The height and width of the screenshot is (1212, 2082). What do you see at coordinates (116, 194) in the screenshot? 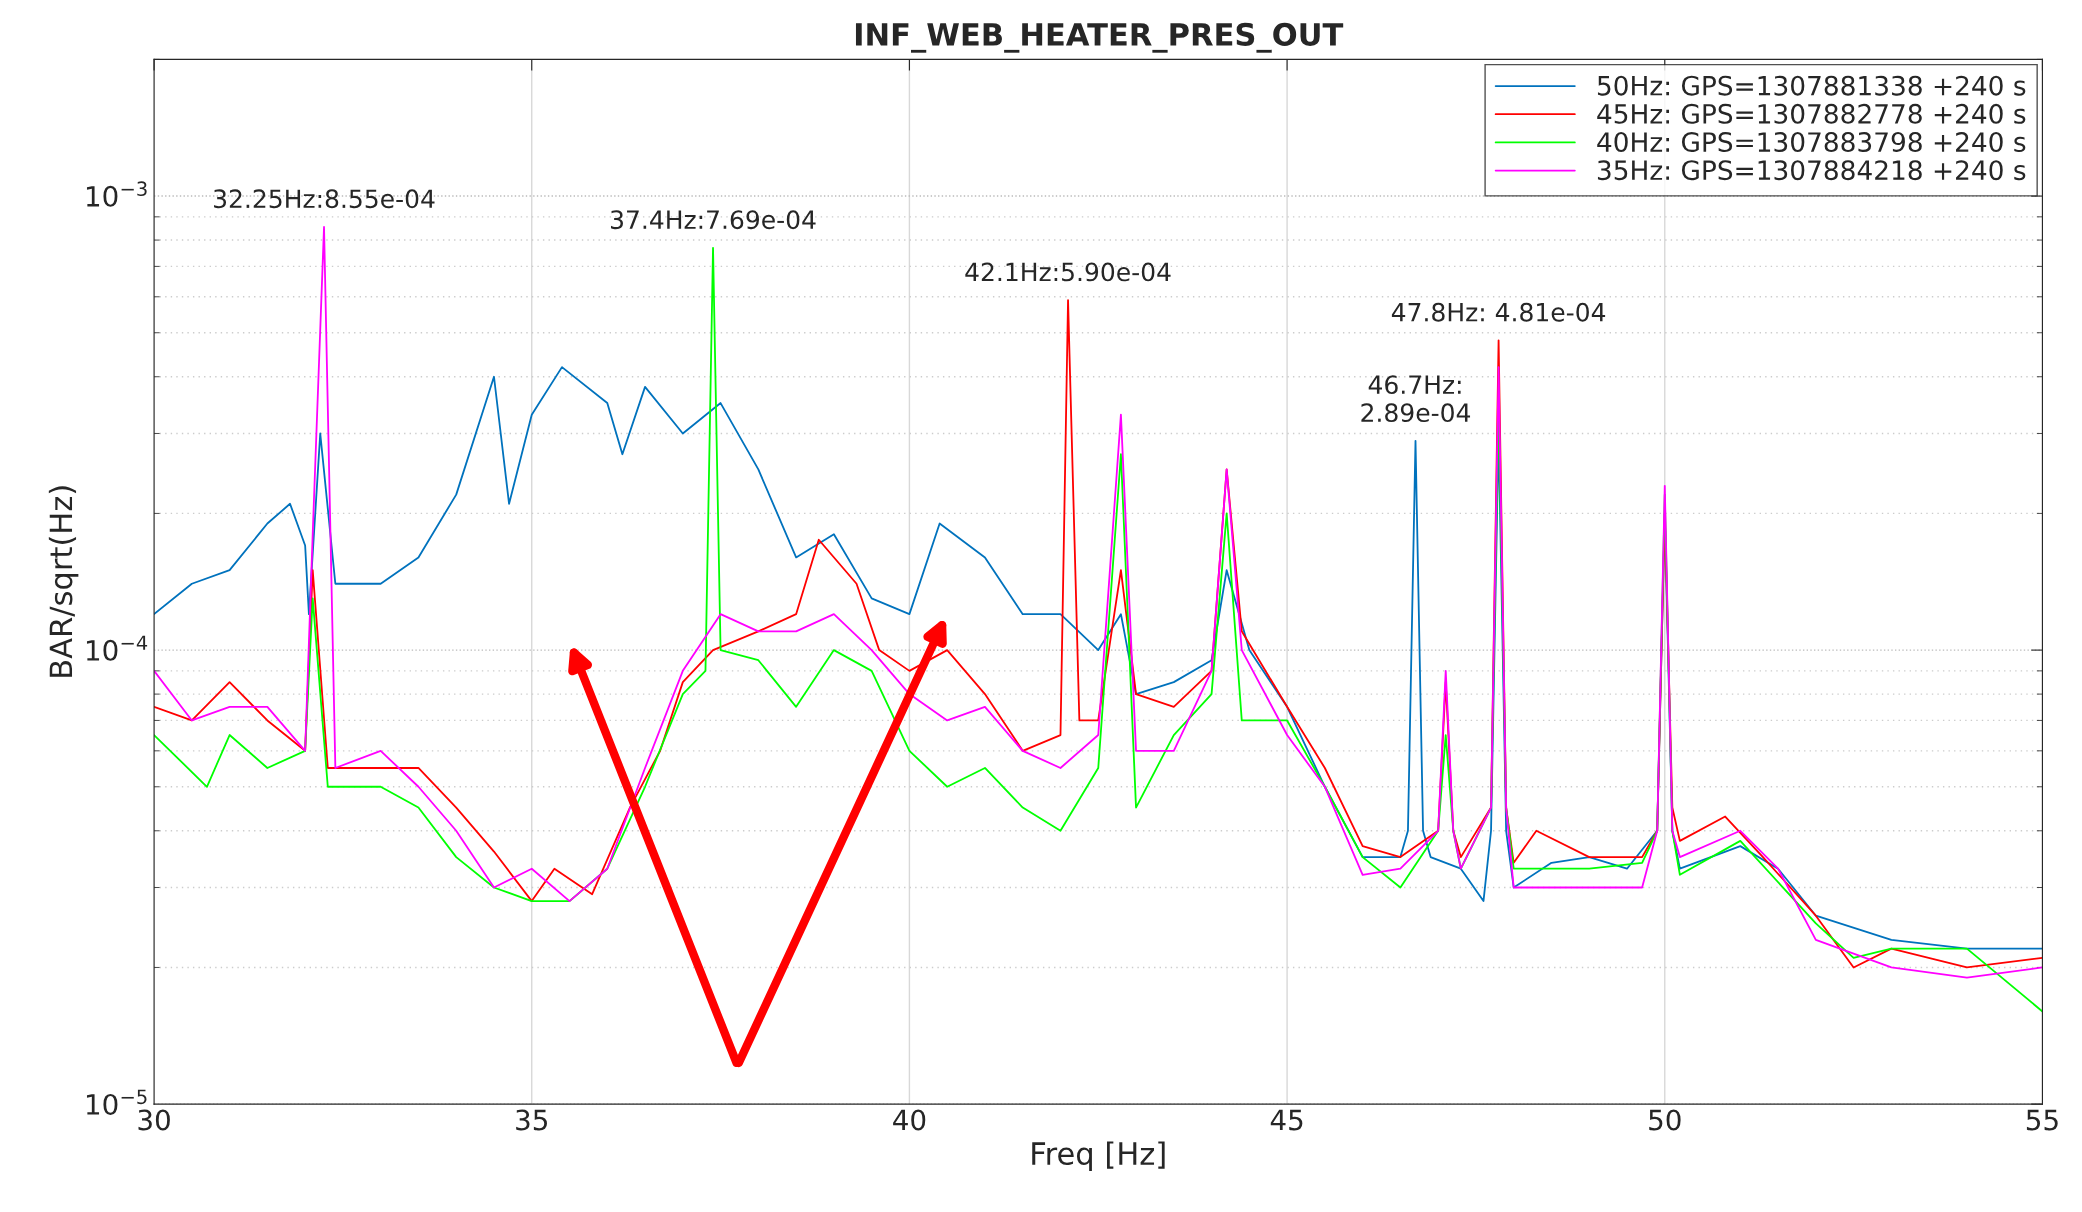
I see `y-tick-label: 10$^{−3}$` at bounding box center [116, 194].